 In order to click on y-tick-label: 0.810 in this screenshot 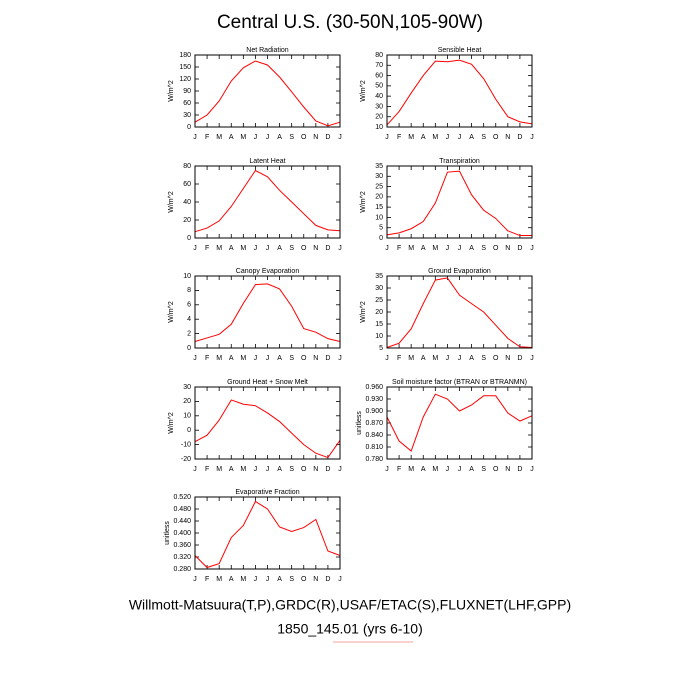, I will do `click(374, 447)`.